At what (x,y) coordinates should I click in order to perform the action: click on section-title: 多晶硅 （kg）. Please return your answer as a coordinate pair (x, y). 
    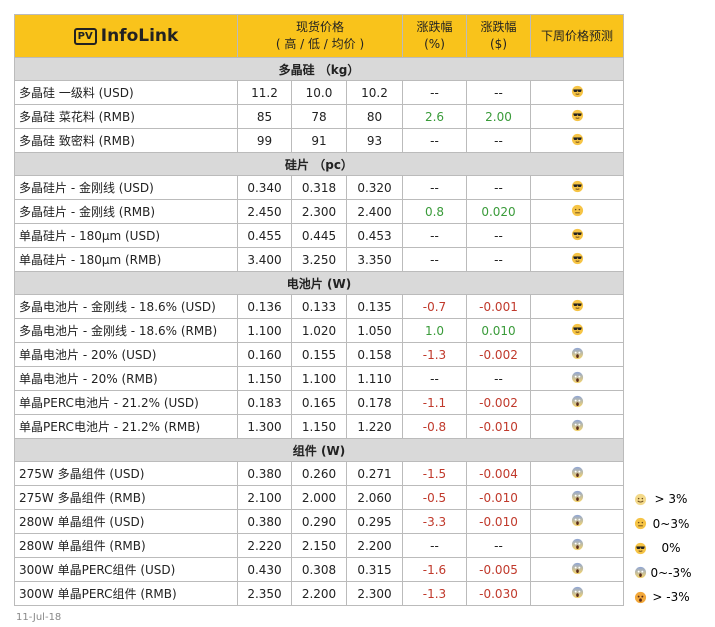
    Looking at the image, I should click on (319, 69).